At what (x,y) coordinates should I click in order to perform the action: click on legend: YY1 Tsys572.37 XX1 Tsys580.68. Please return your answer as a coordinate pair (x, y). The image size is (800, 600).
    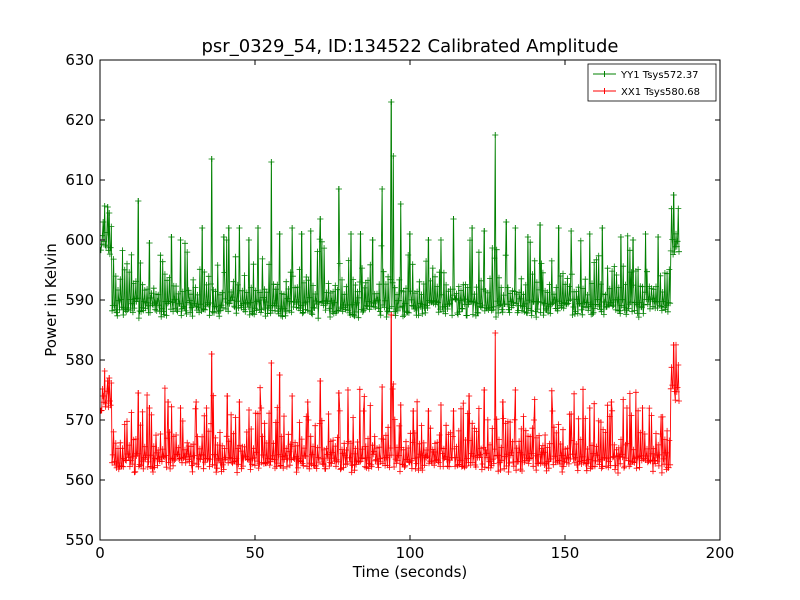
    Looking at the image, I should click on (652, 82).